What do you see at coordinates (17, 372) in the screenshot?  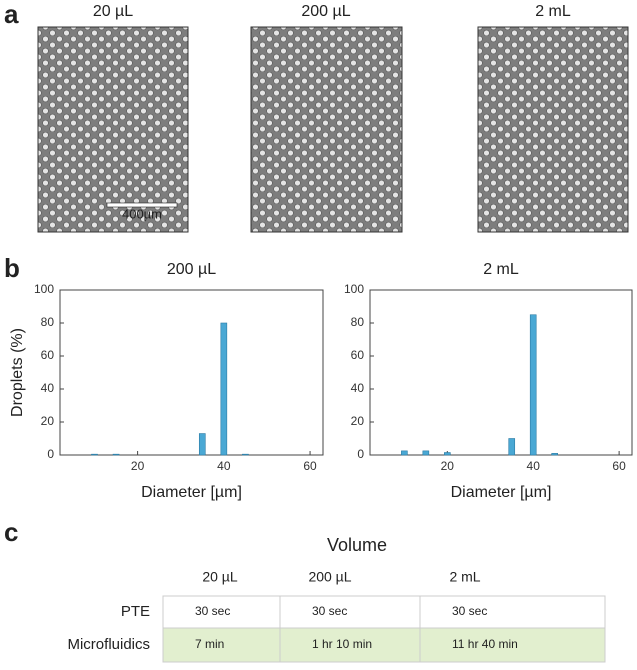 I see `y-axis-label: Droplets (%)` at bounding box center [17, 372].